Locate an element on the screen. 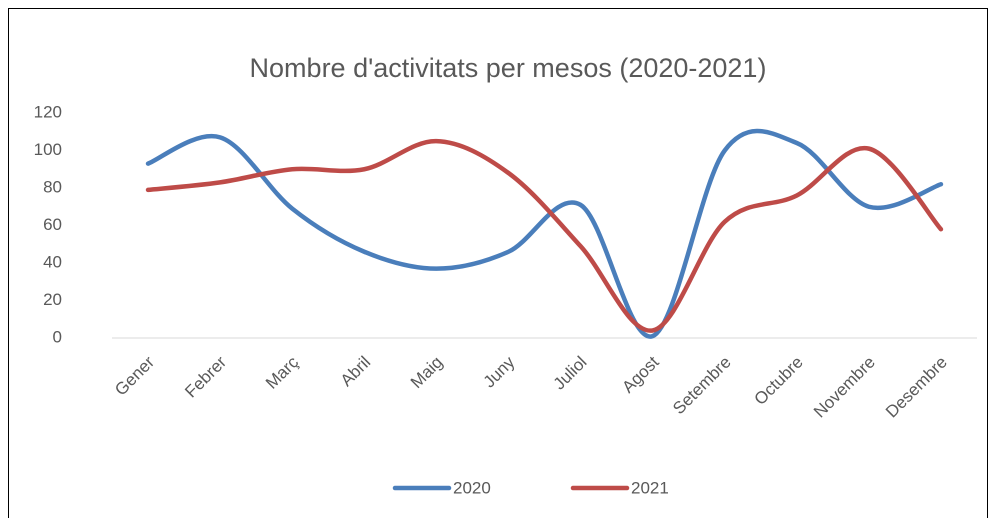 The image size is (995, 518). y-tick-label: 120 is located at coordinates (48, 111).